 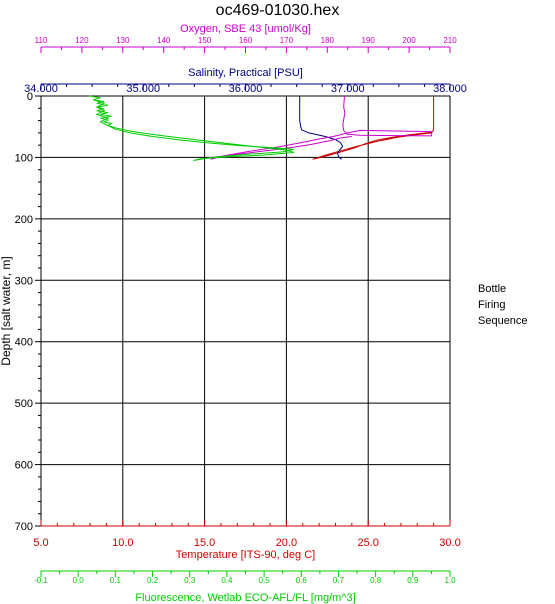 What do you see at coordinates (24, 158) in the screenshot?
I see `depth-tick-label: 100` at bounding box center [24, 158].